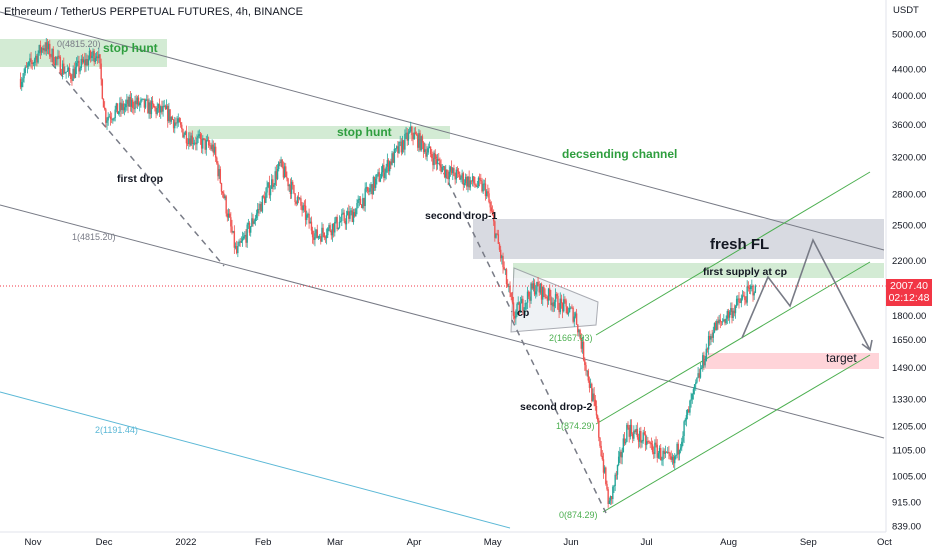  I want to click on fresh-fl-label: fresh FL, so click(739, 244).